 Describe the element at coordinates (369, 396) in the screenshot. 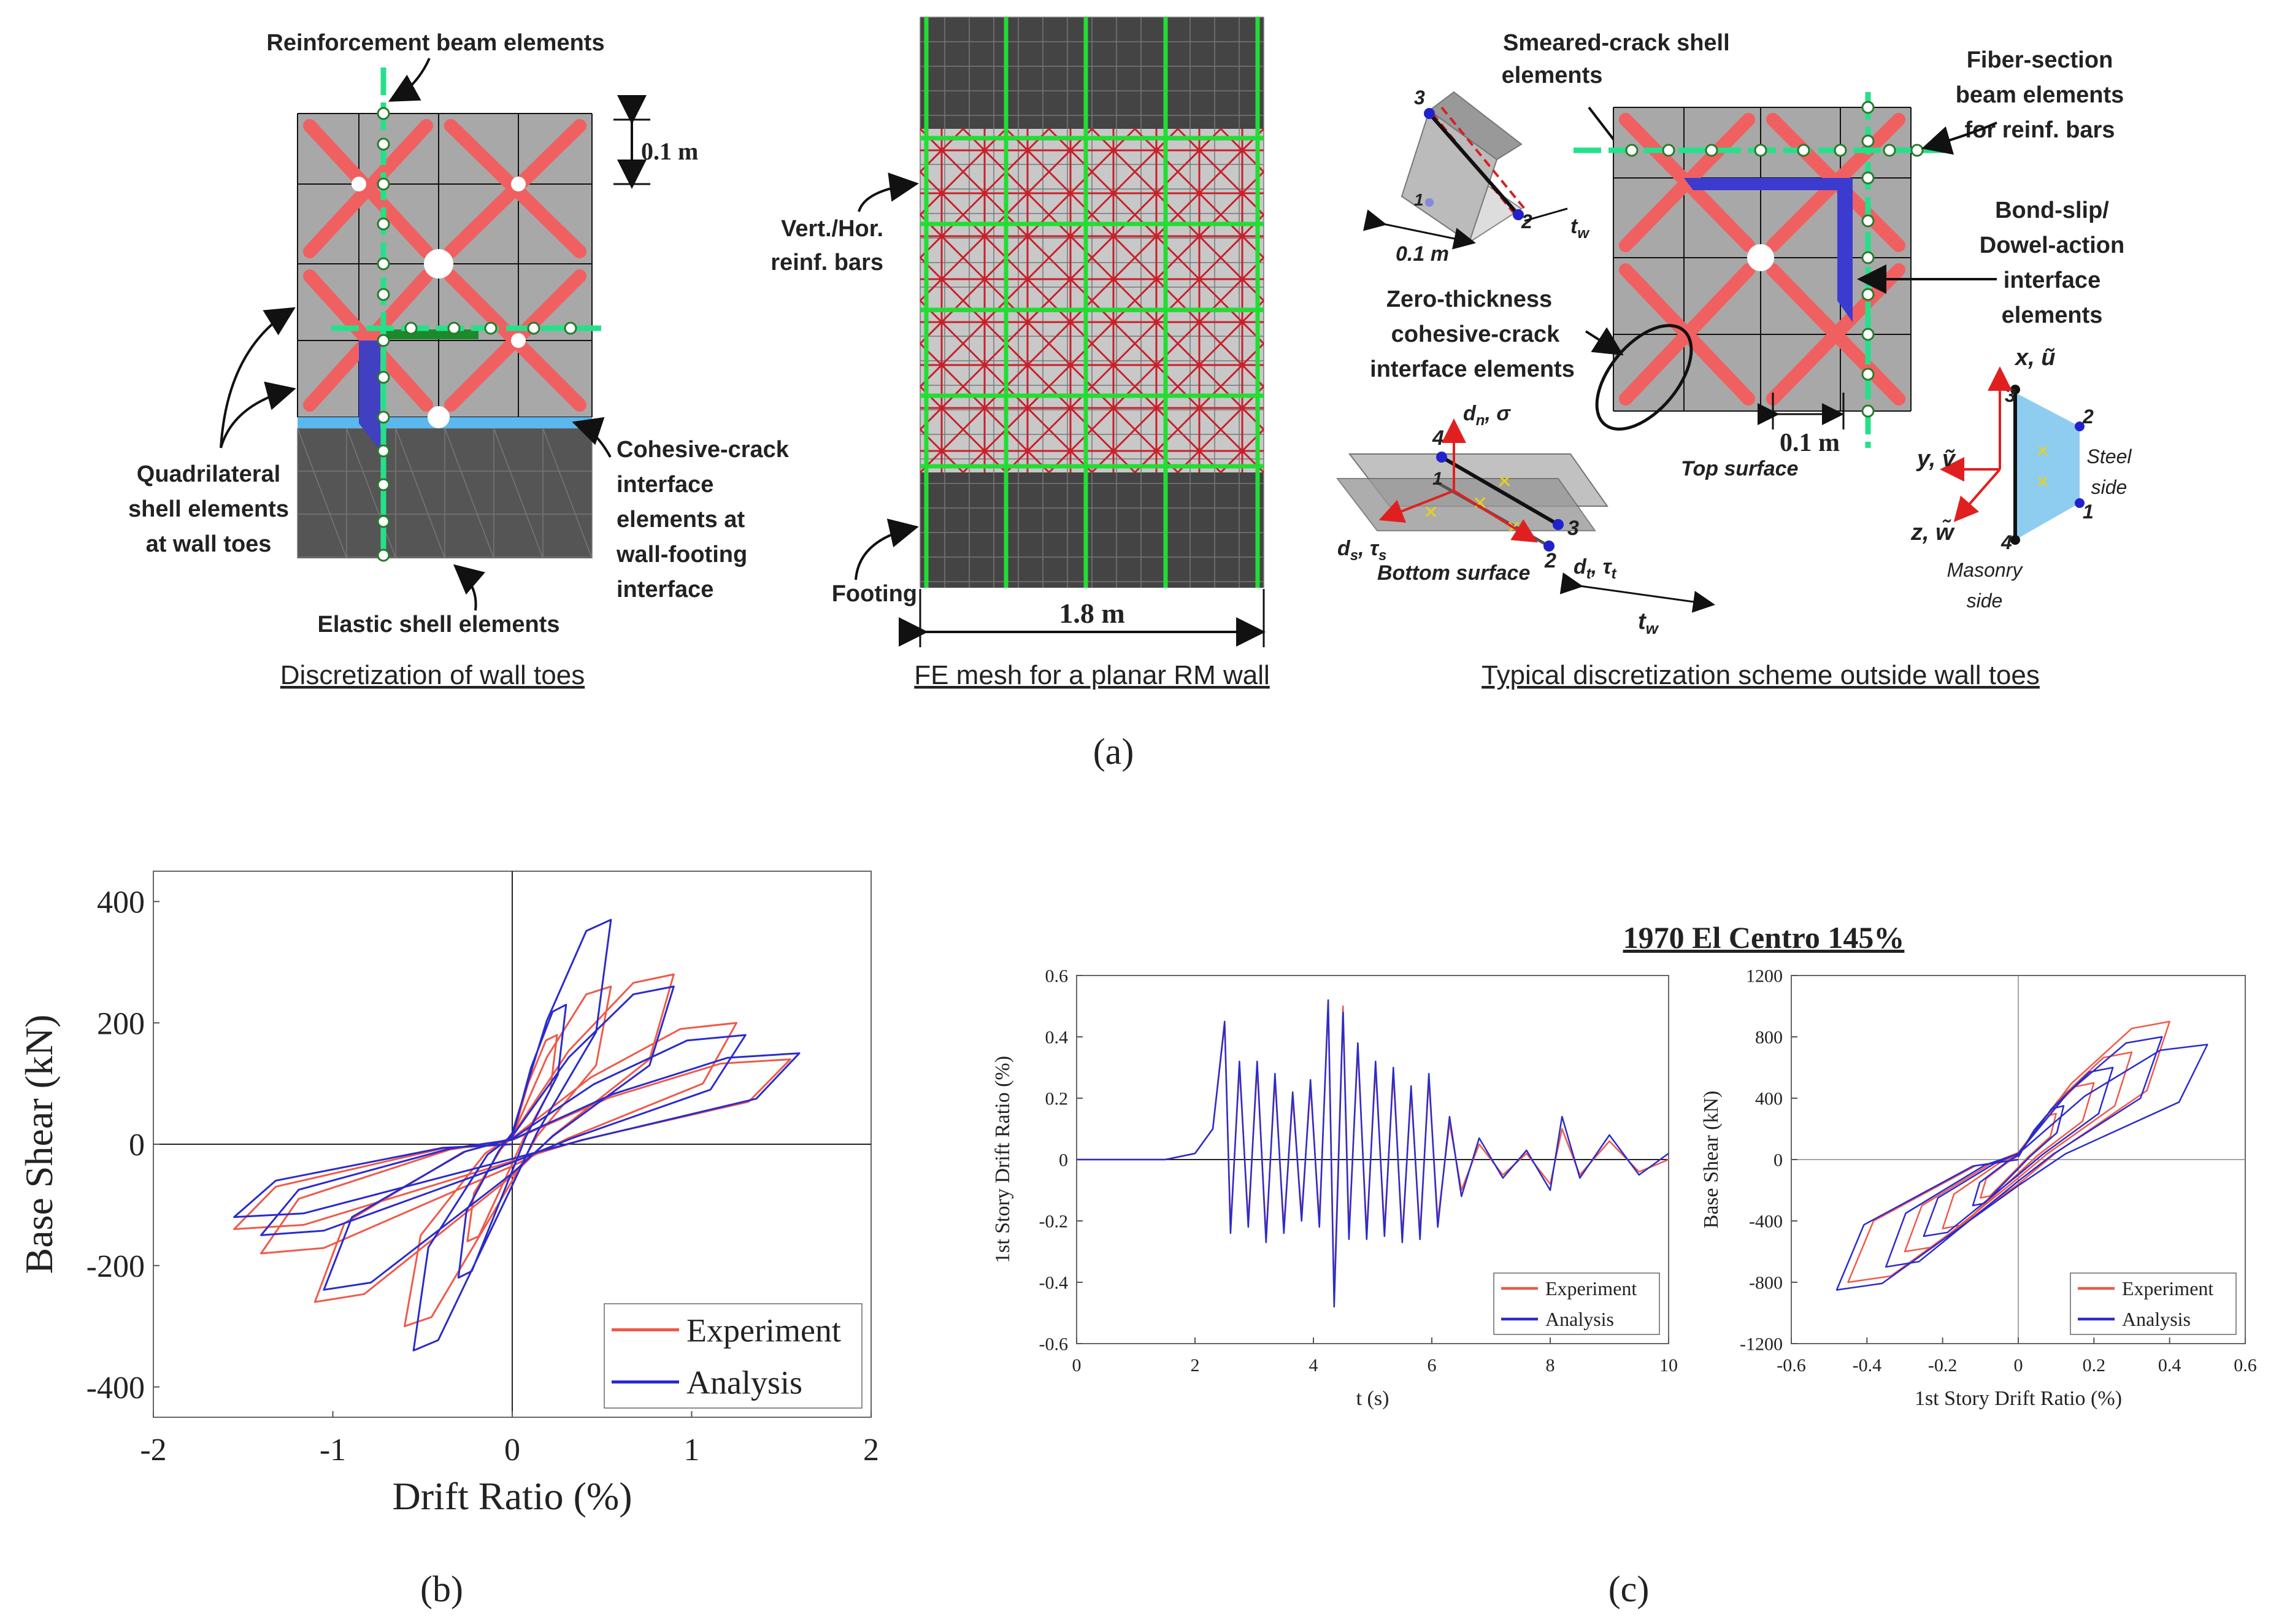

I see `bond-slip-region` at that location.